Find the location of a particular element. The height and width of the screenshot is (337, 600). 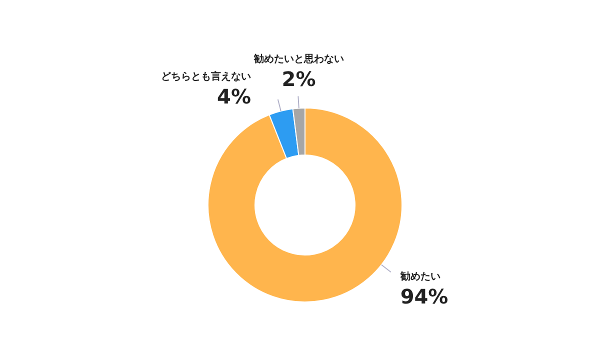

slice-label: どちらとも言えない is located at coordinates (206, 76).